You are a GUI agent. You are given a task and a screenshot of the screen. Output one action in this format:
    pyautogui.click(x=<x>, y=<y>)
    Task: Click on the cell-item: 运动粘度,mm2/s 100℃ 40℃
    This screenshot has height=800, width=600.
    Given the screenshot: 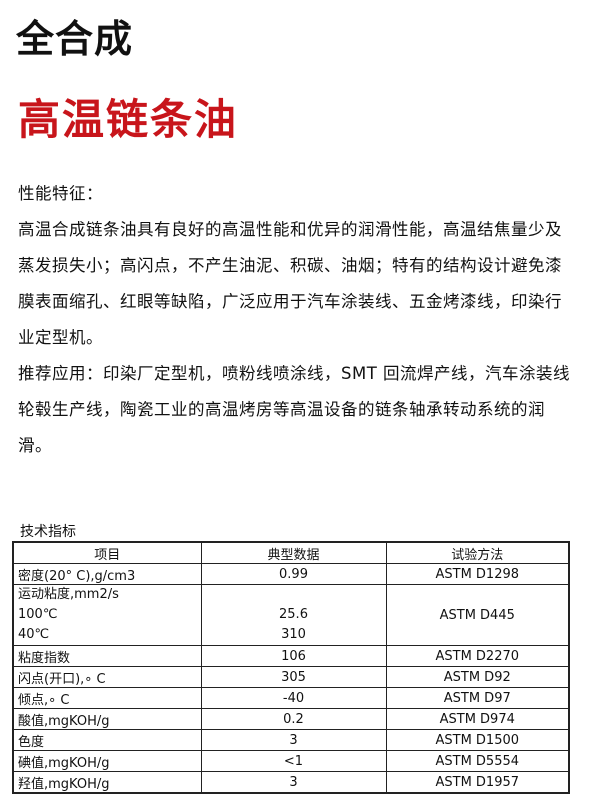 What is the action you would take?
    pyautogui.click(x=107, y=615)
    